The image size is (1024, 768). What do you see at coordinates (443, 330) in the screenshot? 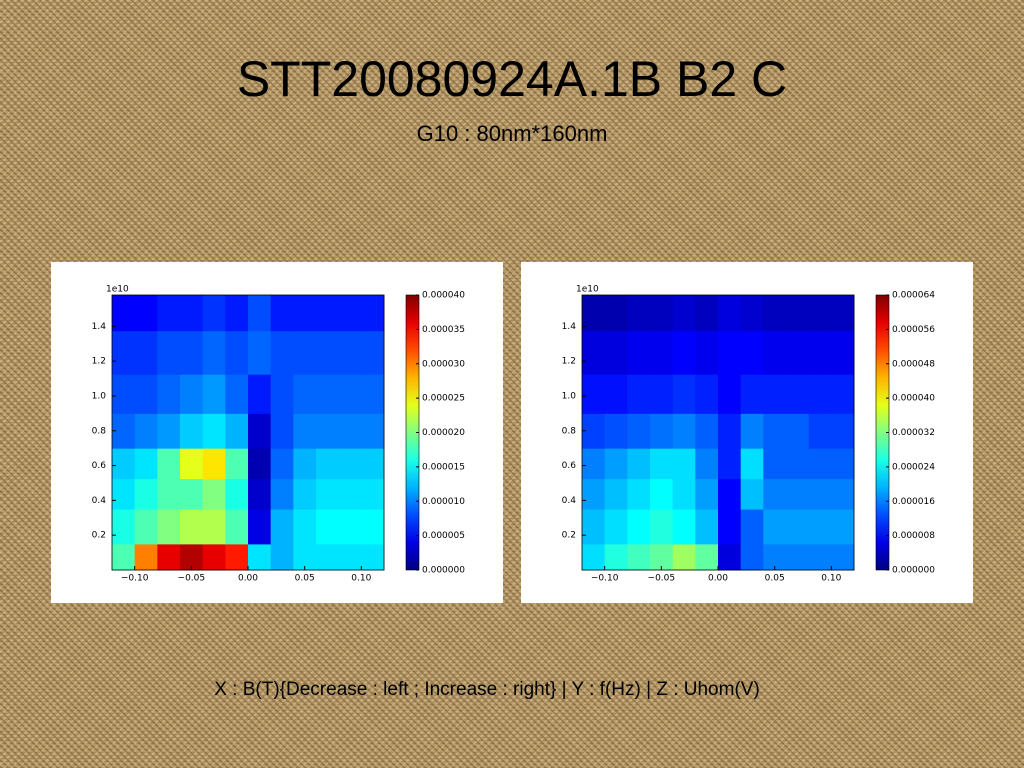
I see `colorbar-tick-label: 0.000035` at bounding box center [443, 330].